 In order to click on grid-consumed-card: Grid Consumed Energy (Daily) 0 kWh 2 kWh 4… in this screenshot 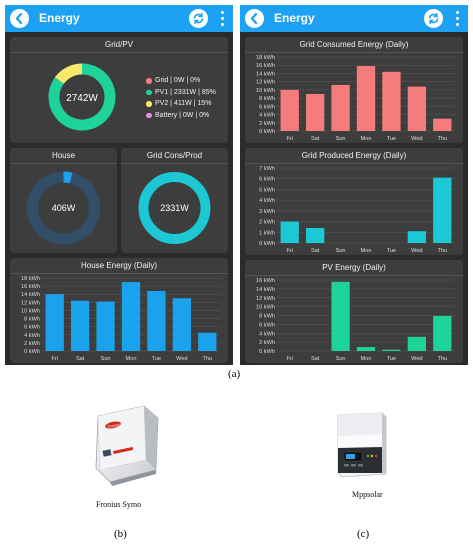, I will do `click(354, 90)`.